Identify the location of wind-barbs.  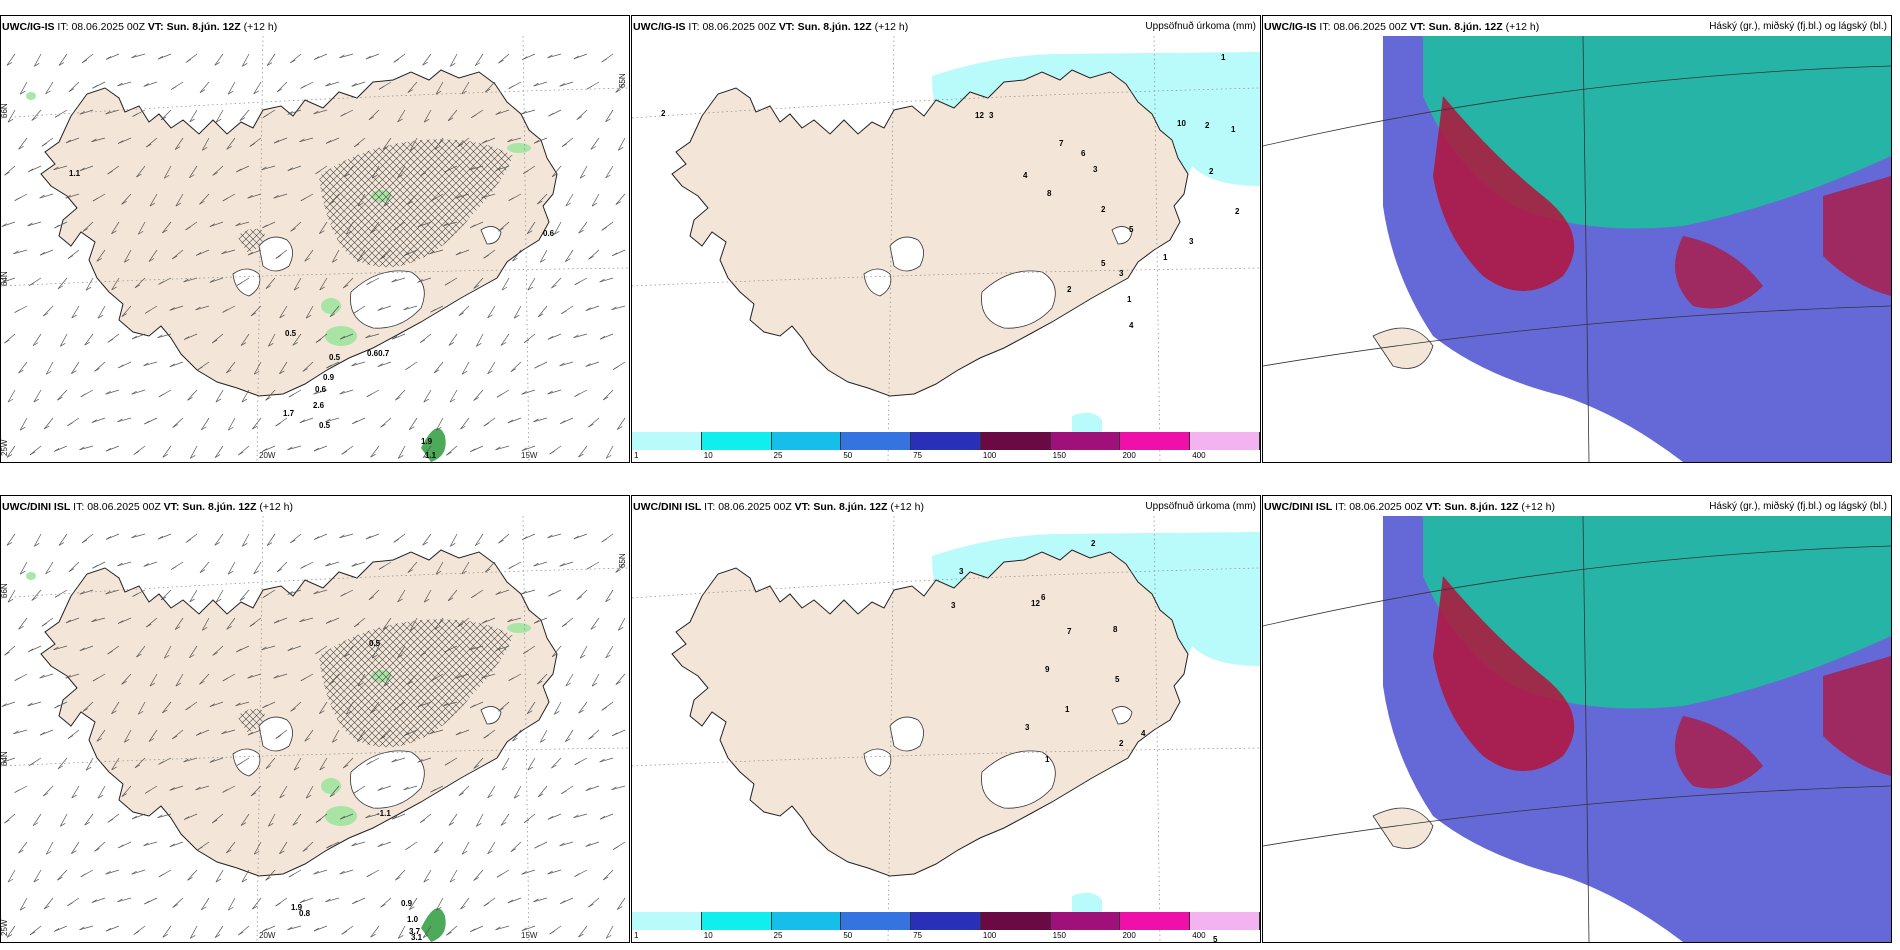
(313, 736).